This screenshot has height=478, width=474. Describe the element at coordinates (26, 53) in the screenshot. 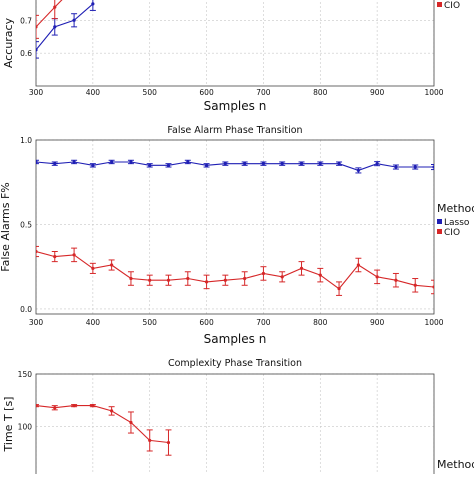

I see `y-tick-label: 0.6` at that location.